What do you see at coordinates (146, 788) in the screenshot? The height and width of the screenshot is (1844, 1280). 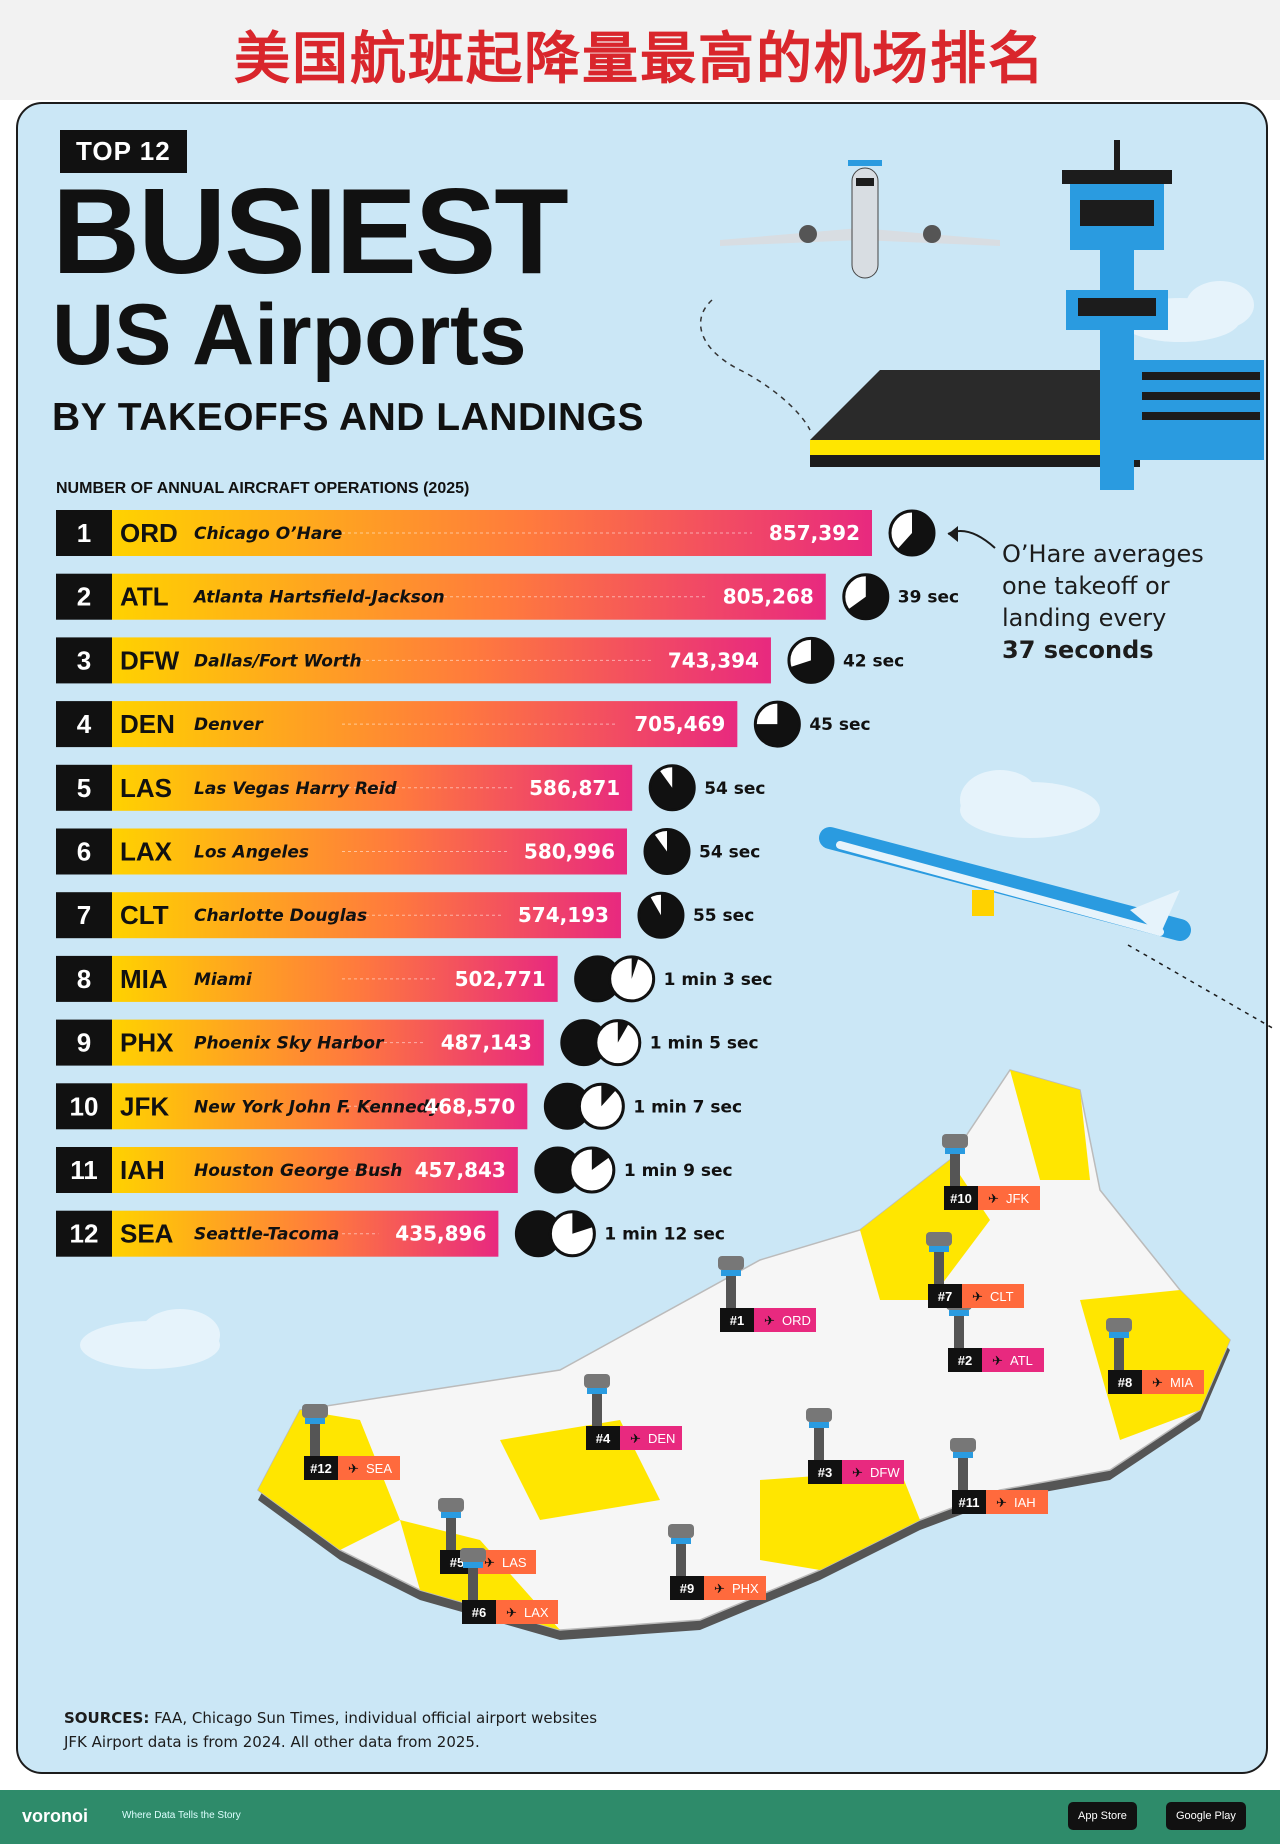 I see `airport-code: LAS` at bounding box center [146, 788].